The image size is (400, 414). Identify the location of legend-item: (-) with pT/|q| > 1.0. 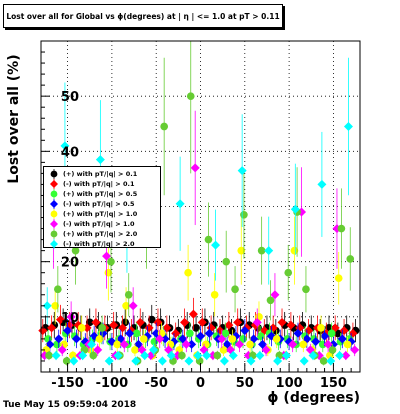
(91, 224).